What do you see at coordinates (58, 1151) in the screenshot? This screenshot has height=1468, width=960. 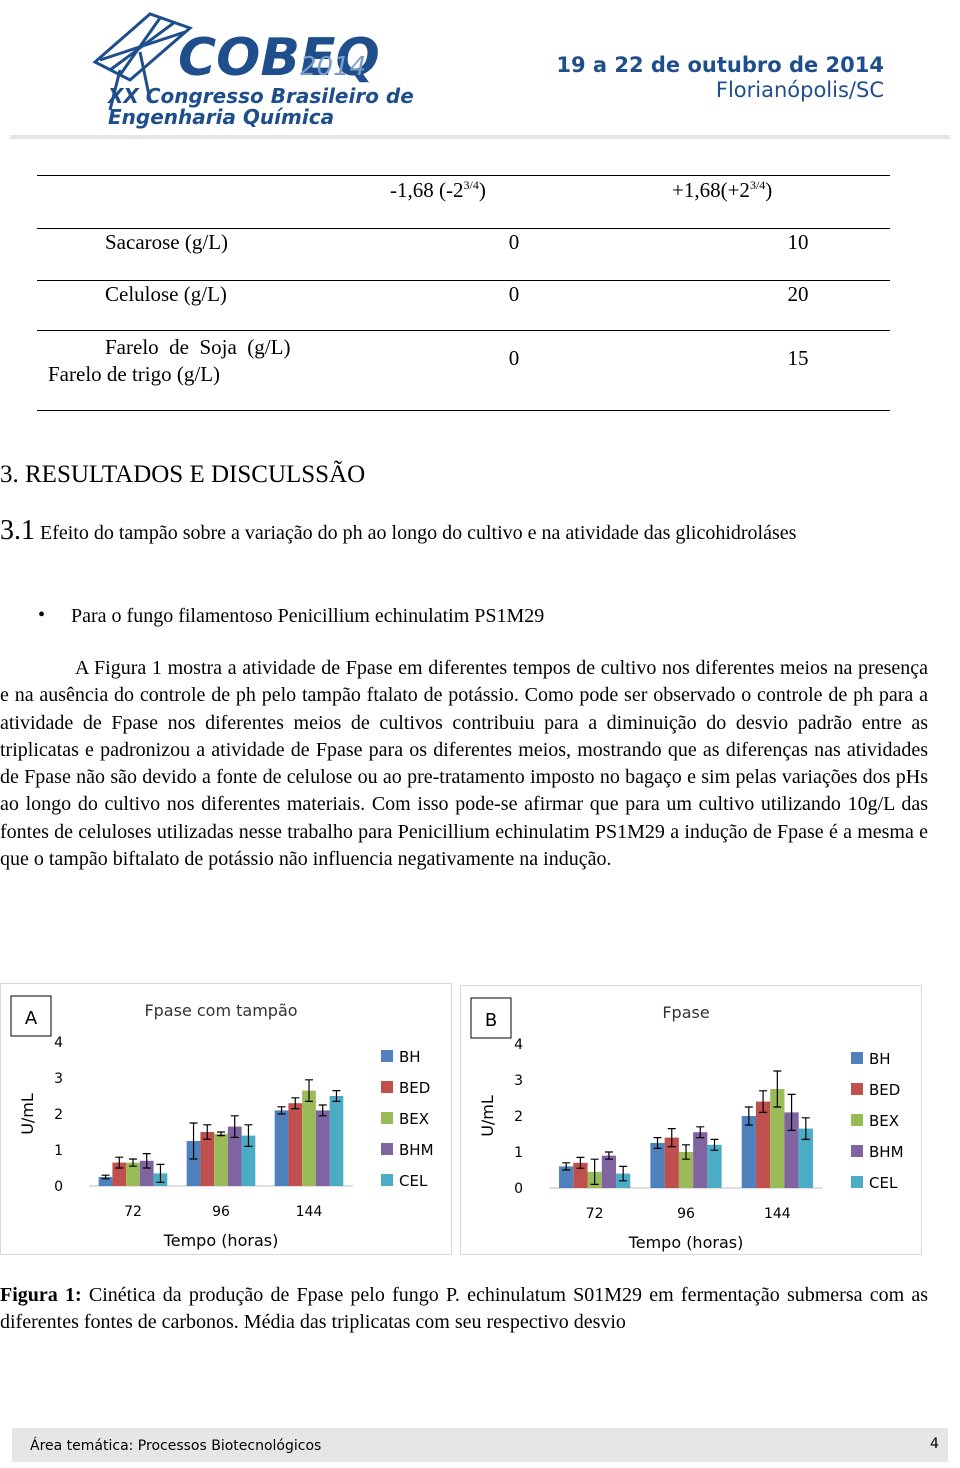 I see `y-tick-label: 1` at bounding box center [58, 1151].